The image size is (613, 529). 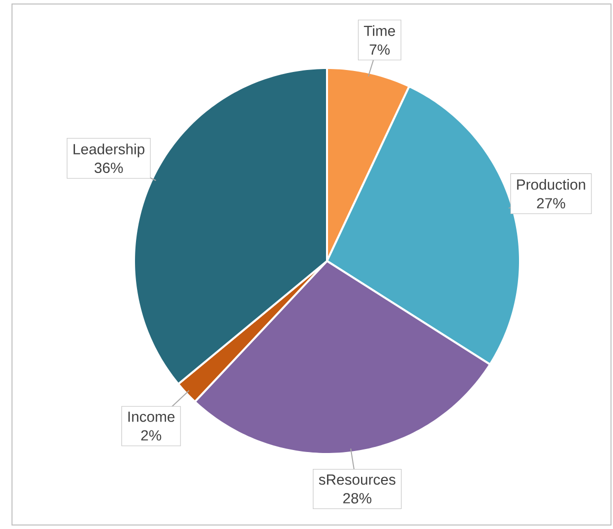 What do you see at coordinates (151, 417) in the screenshot?
I see `slice-label: Income` at bounding box center [151, 417].